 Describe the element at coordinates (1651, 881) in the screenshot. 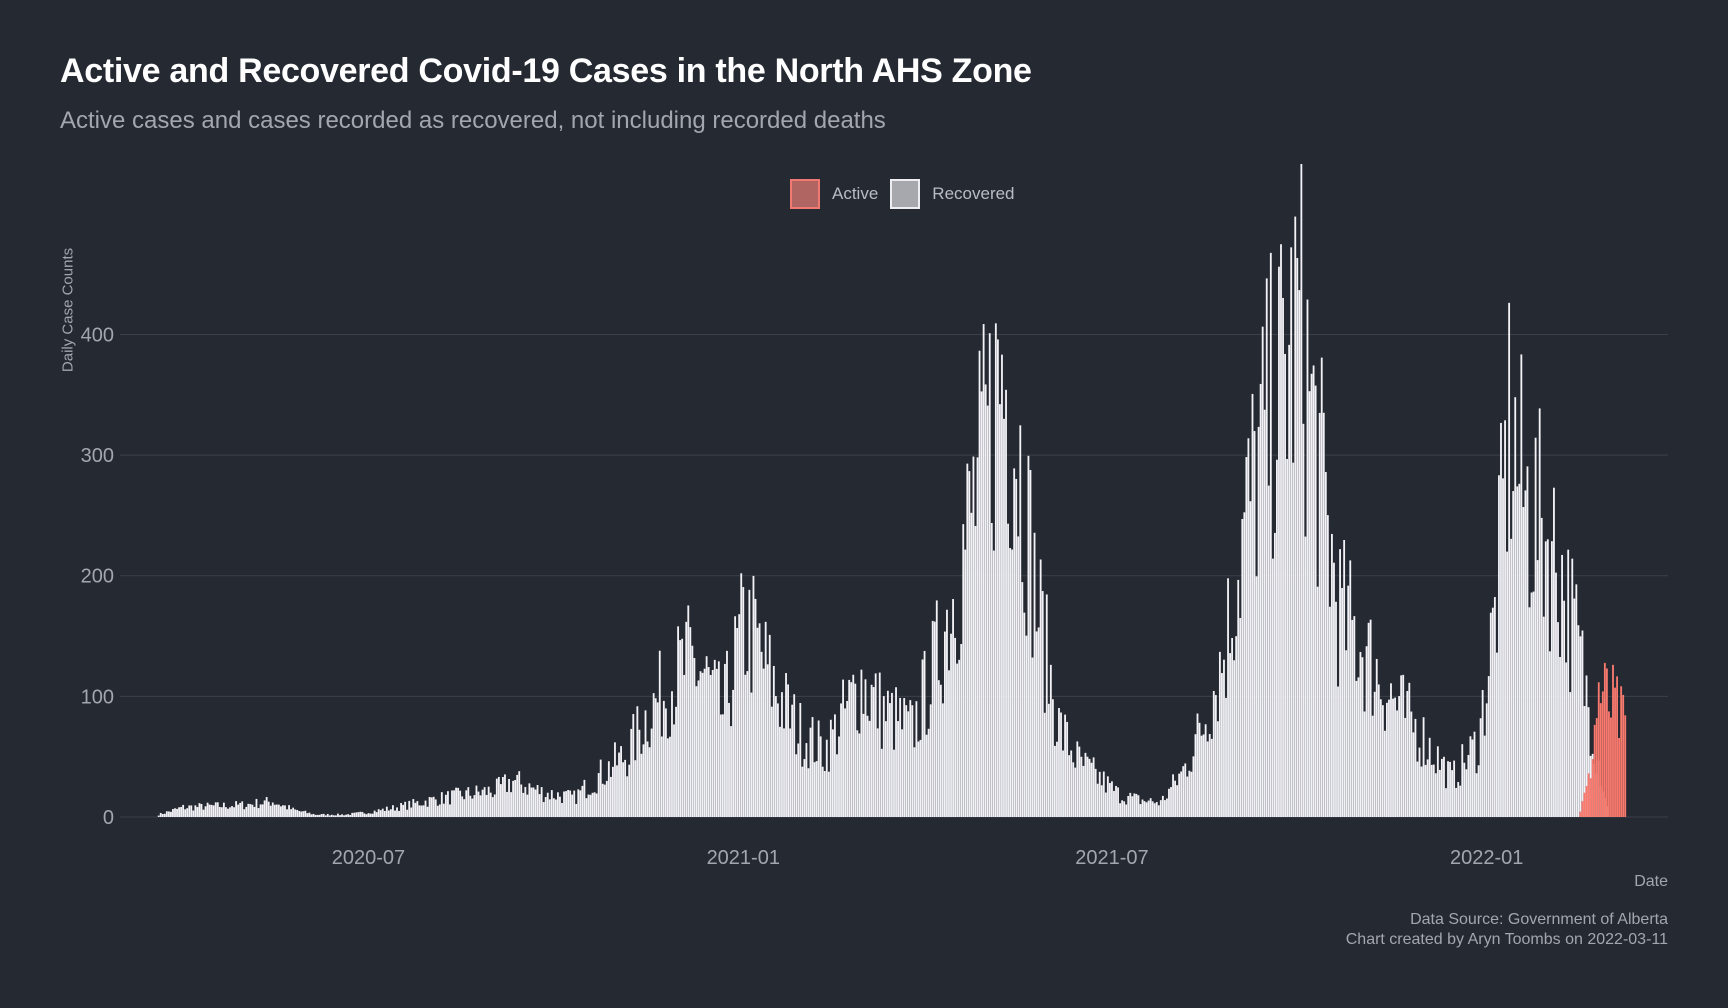

I see `x-axis-label: Date` at that location.